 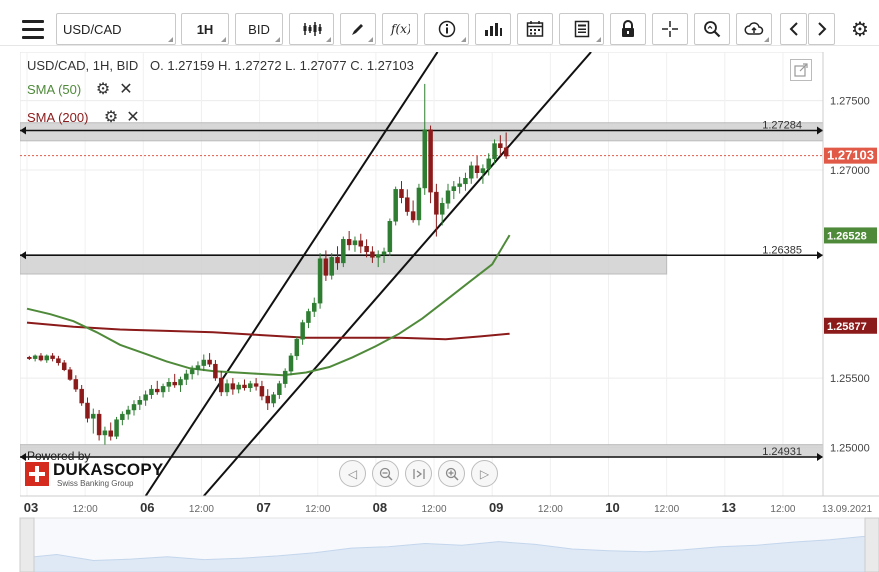 I want to click on pencil-icon, so click(x=357, y=29).